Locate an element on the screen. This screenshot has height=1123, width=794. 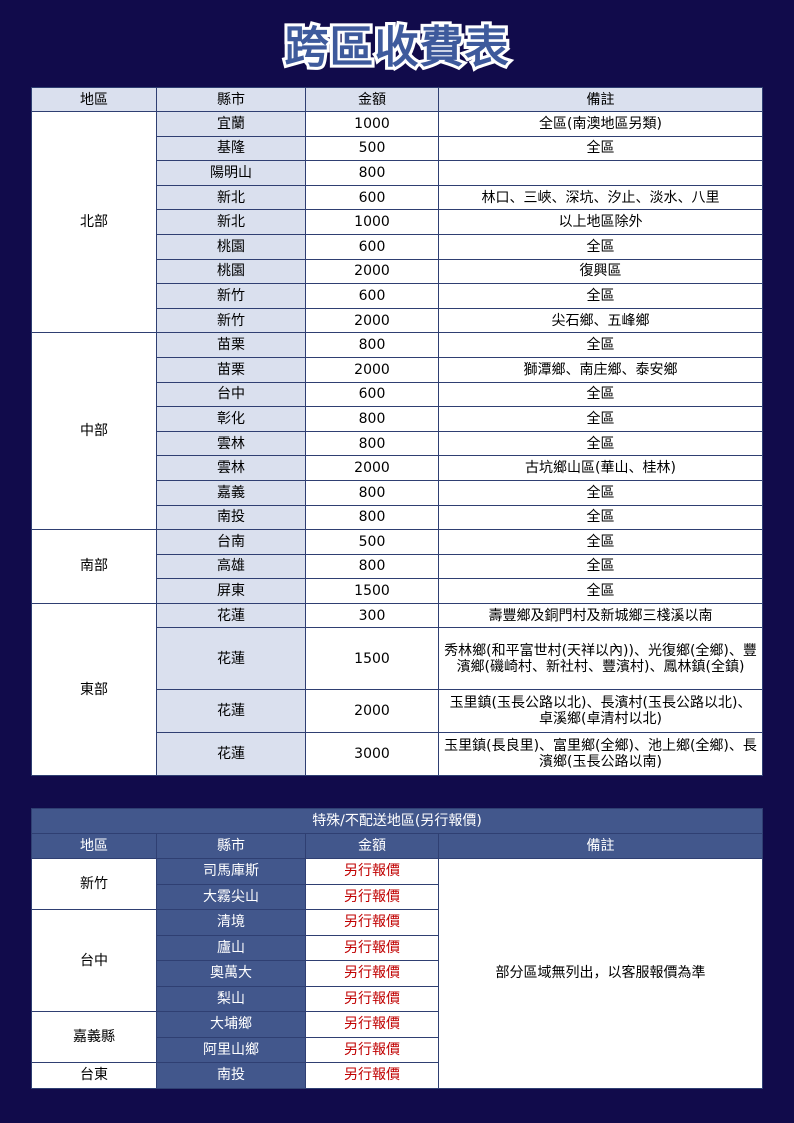
city-cell: 雲林 is located at coordinates (231, 468).